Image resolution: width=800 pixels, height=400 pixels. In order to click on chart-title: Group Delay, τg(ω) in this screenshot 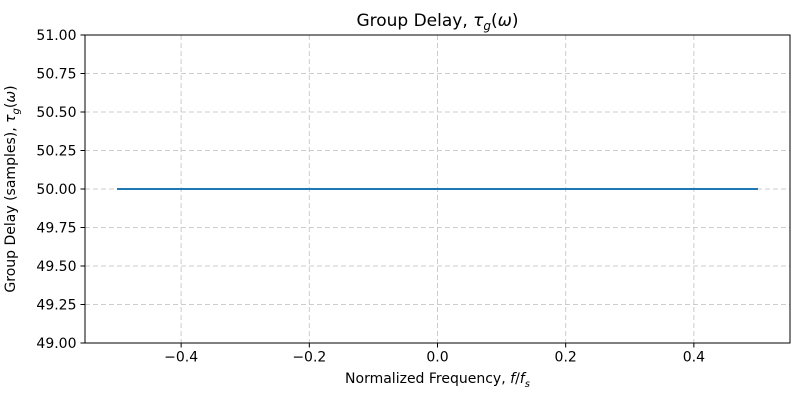, I will do `click(437, 22)`.